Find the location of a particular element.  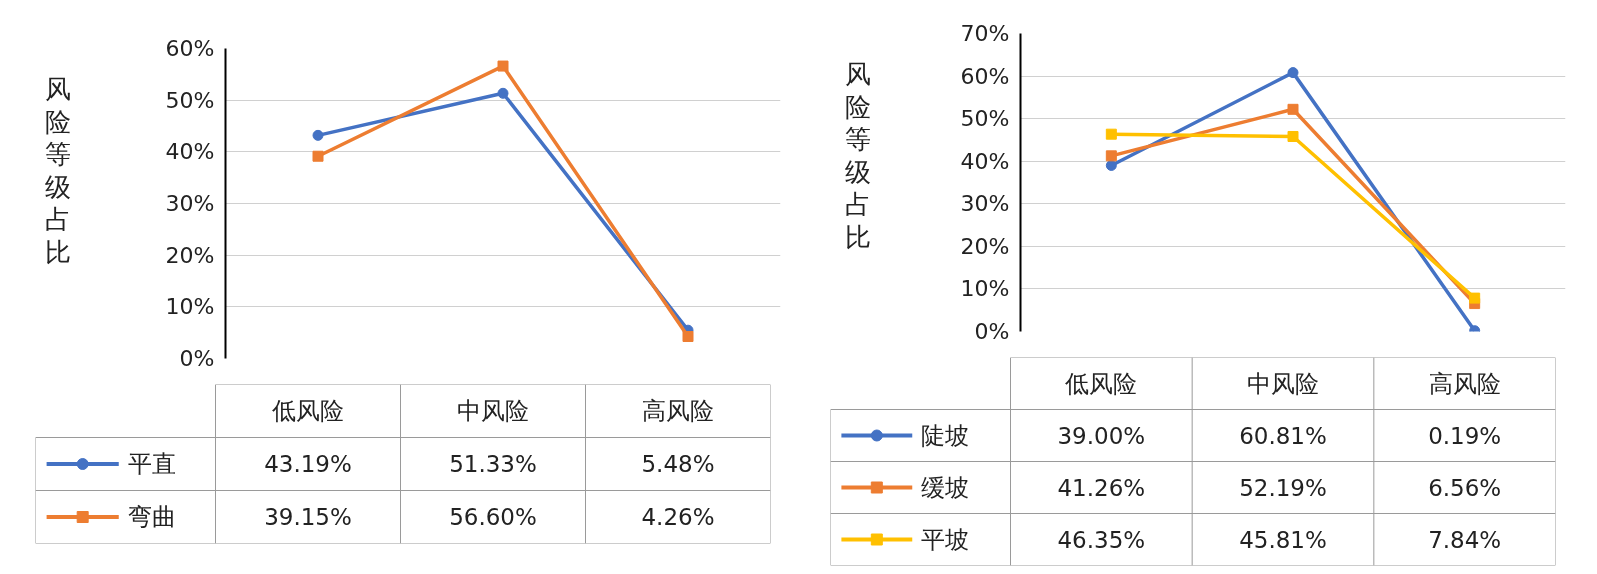

data-label: 7.84% is located at coordinates (1465, 539).